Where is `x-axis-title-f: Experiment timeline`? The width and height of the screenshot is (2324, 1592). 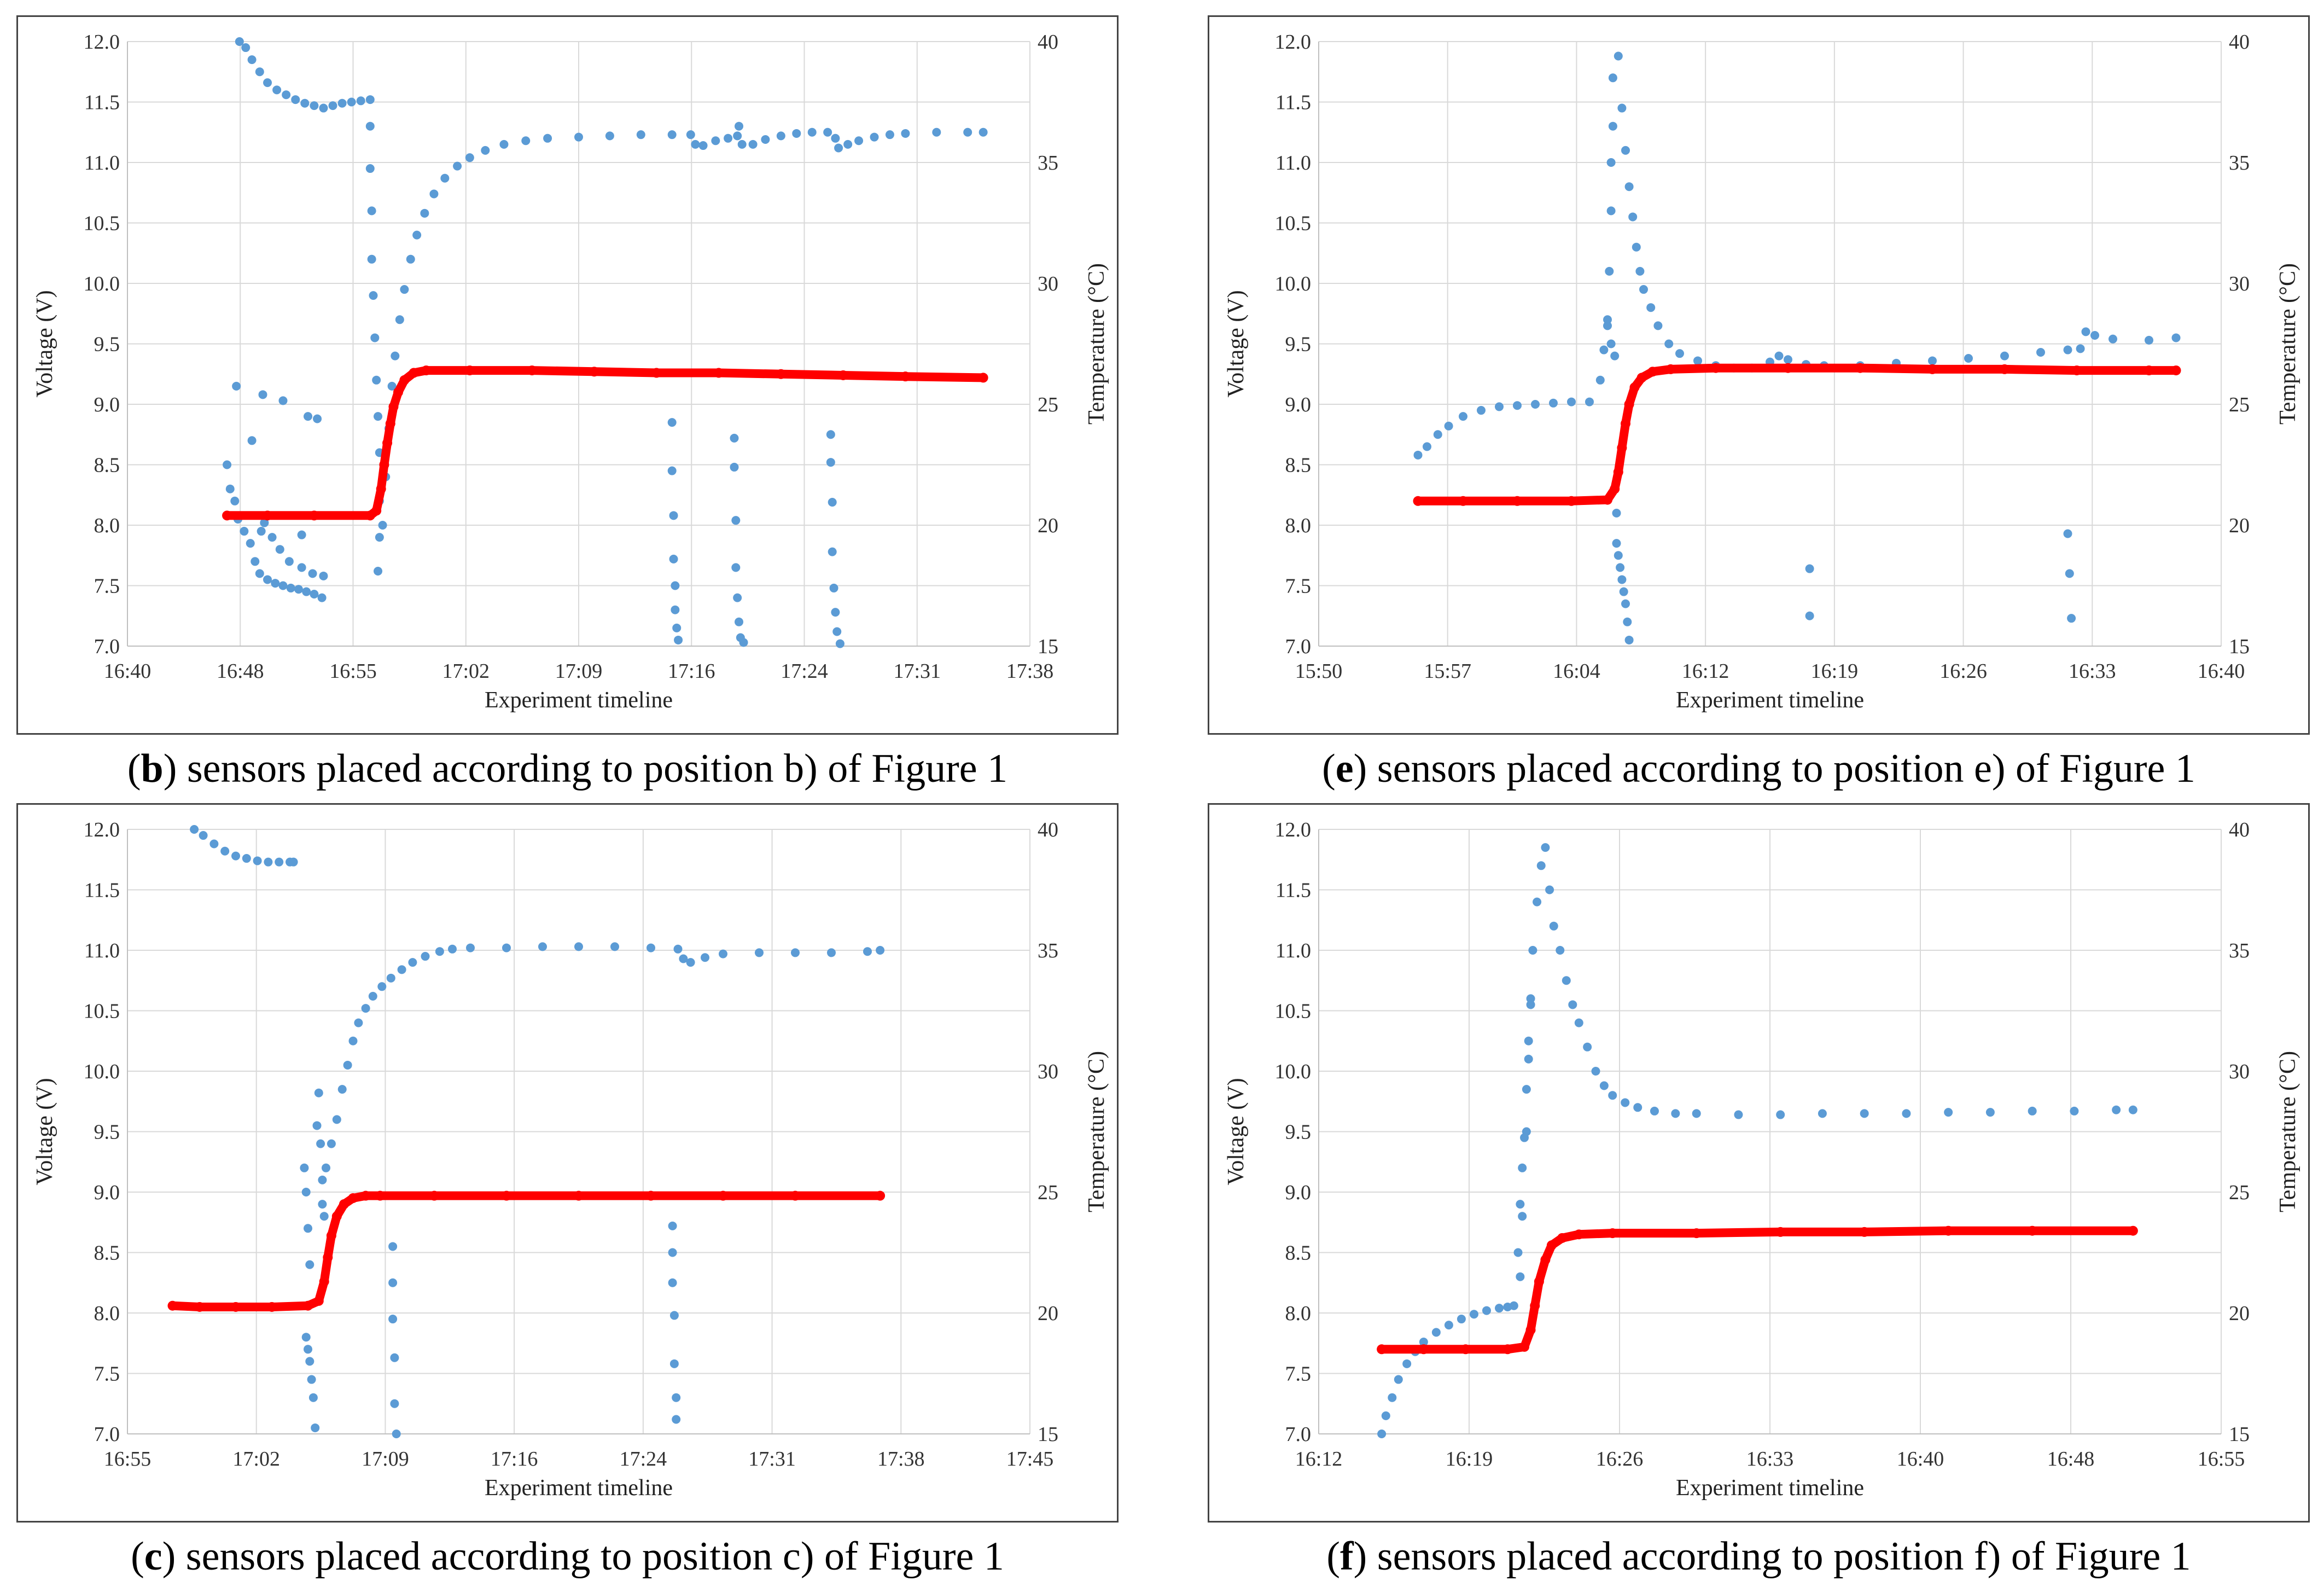 x-axis-title-f: Experiment timeline is located at coordinates (1770, 1488).